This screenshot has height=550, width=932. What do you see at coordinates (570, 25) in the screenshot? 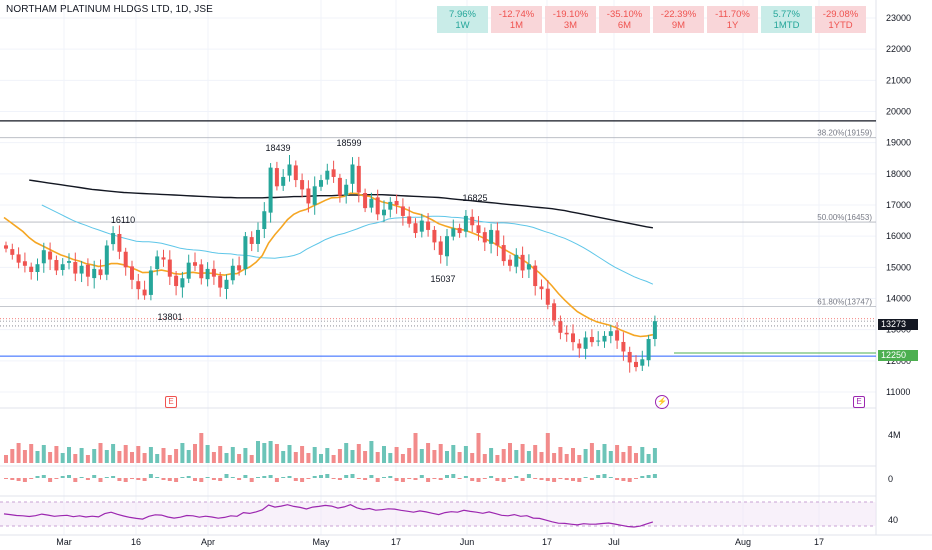
I see `perf-period: 3M` at bounding box center [570, 25].